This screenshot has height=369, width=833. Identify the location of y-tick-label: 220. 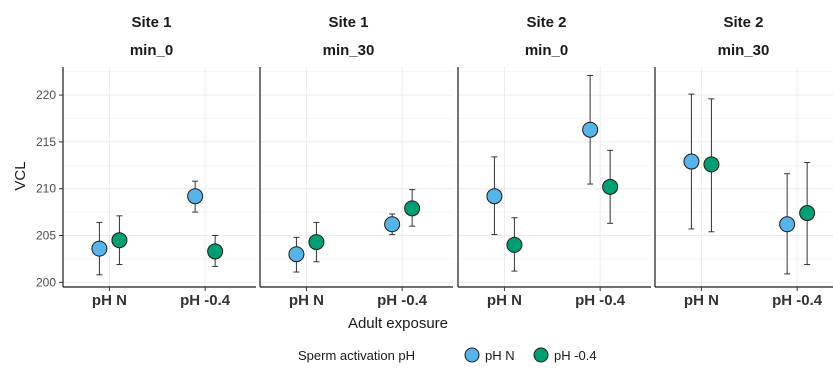
(46, 95).